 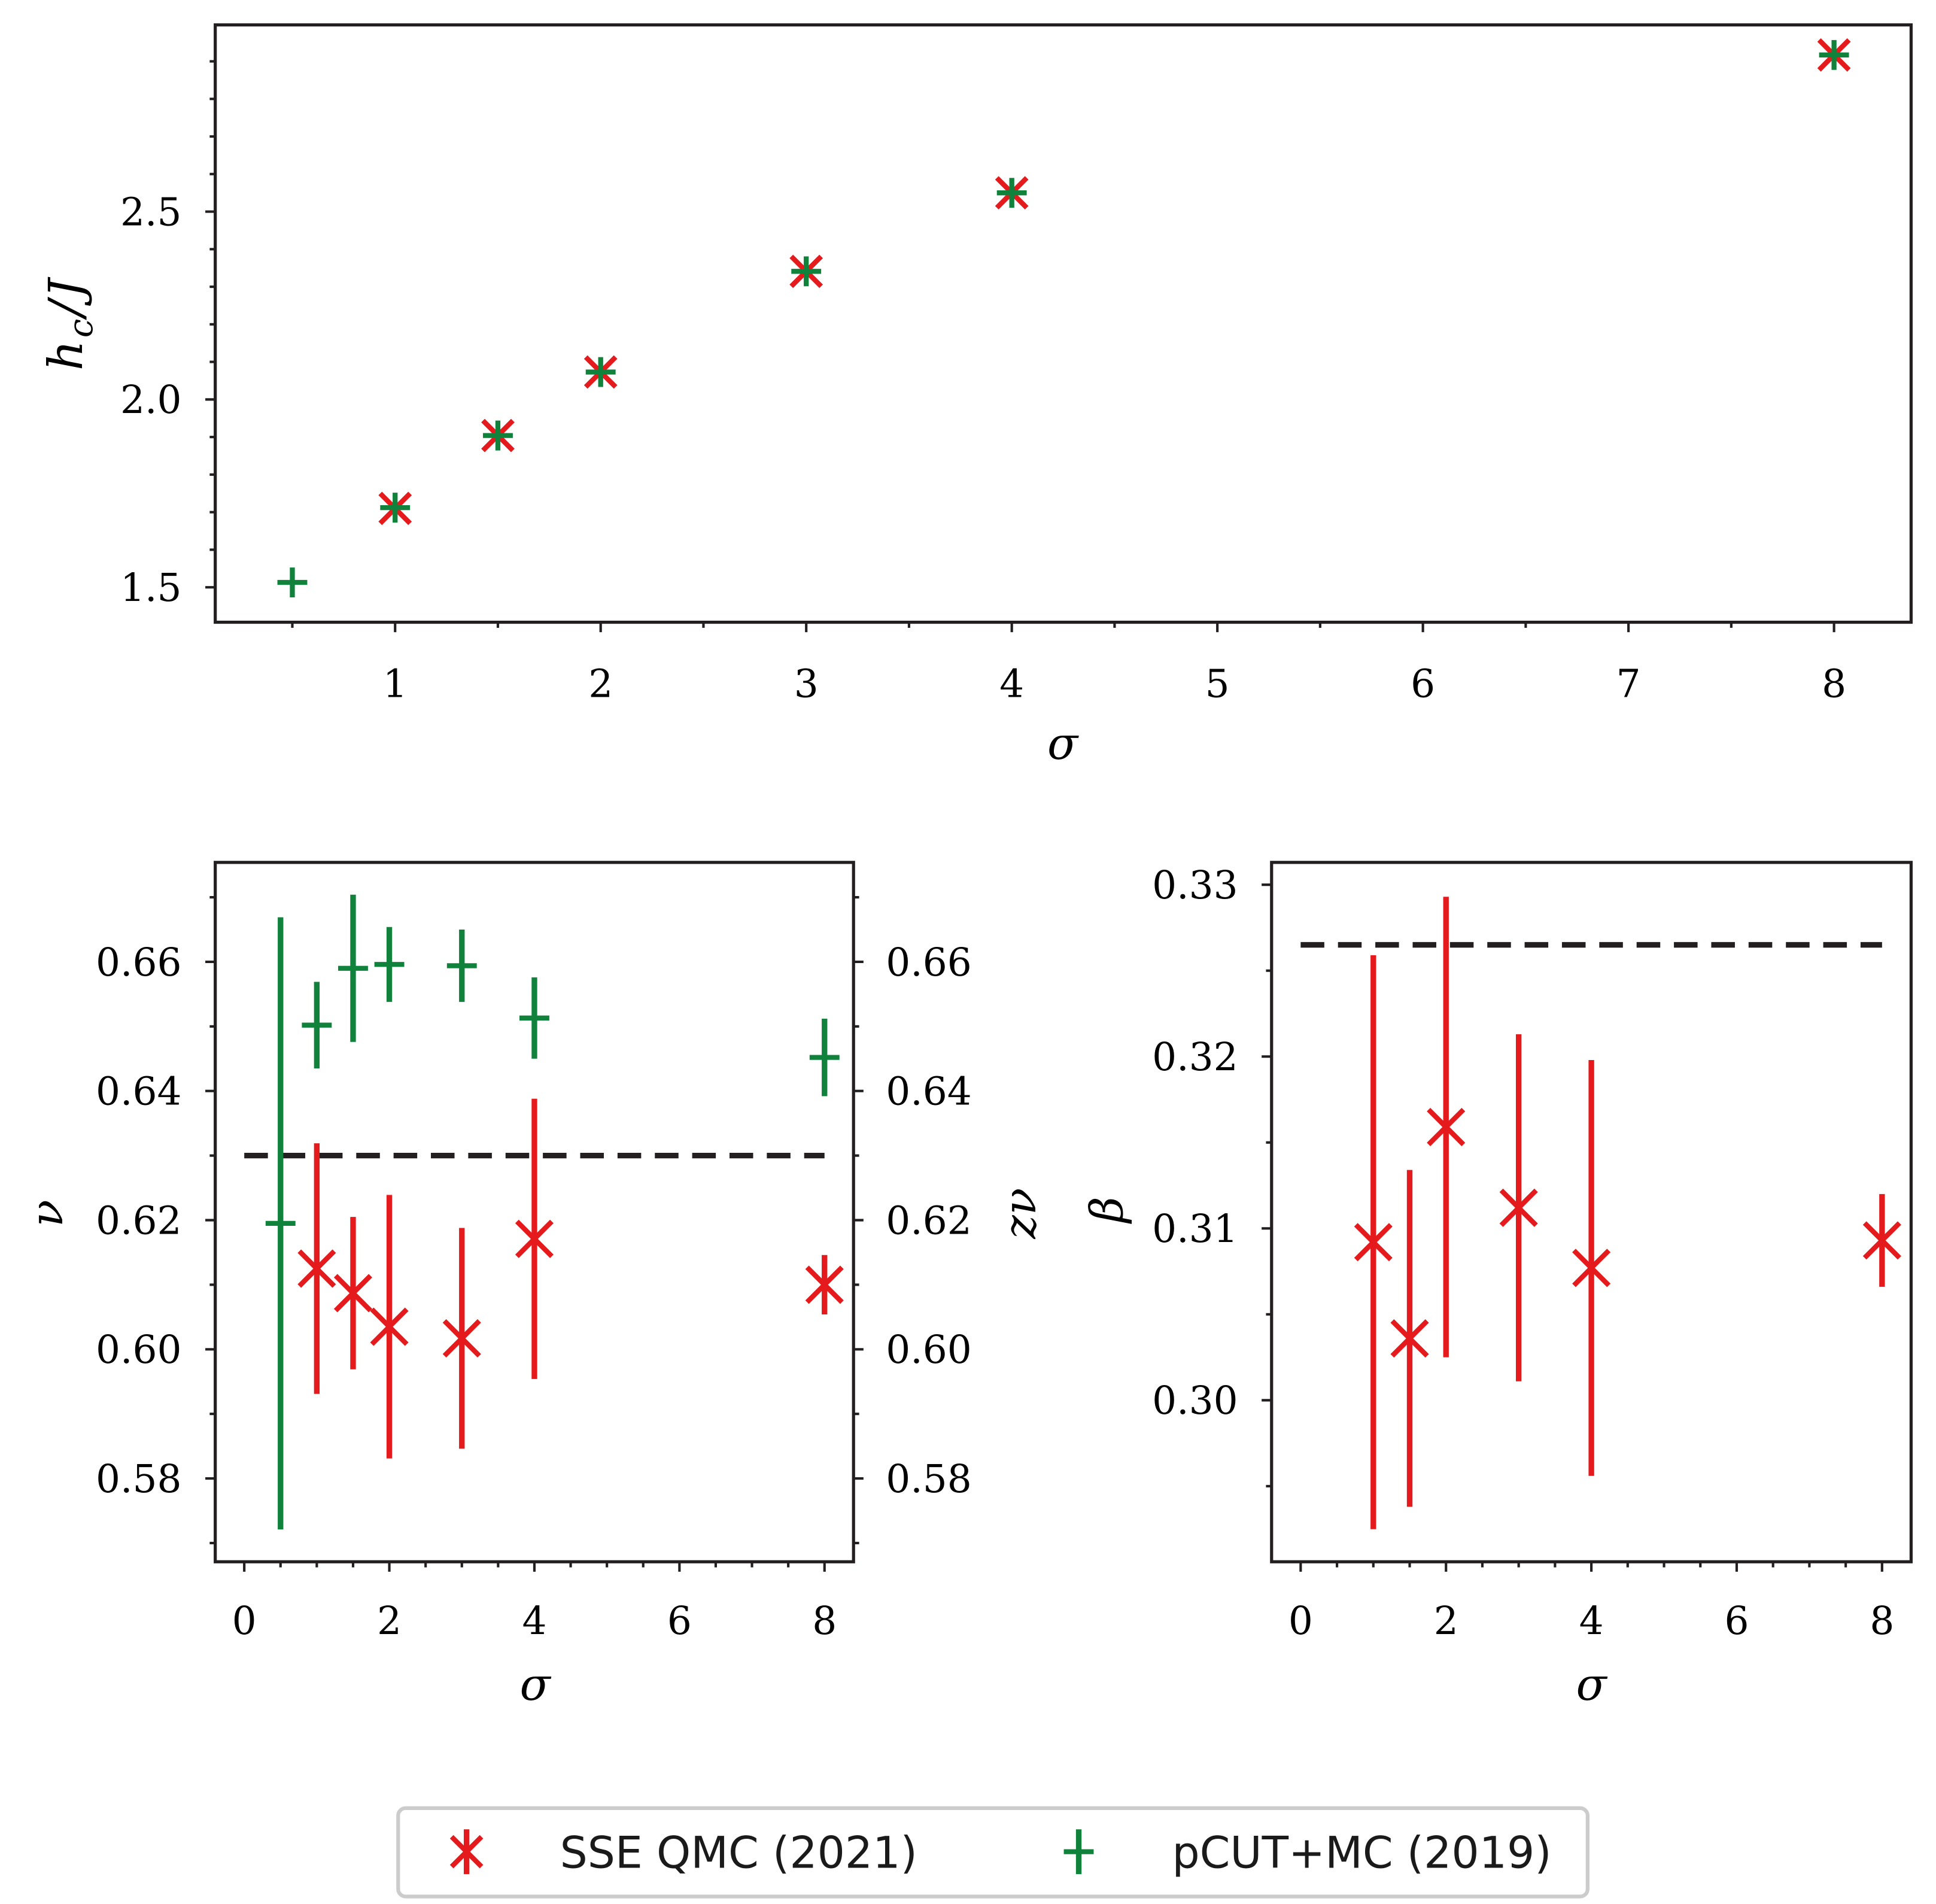 I want to click on hc-y-axis-label: hc/J, so click(x=69, y=324).